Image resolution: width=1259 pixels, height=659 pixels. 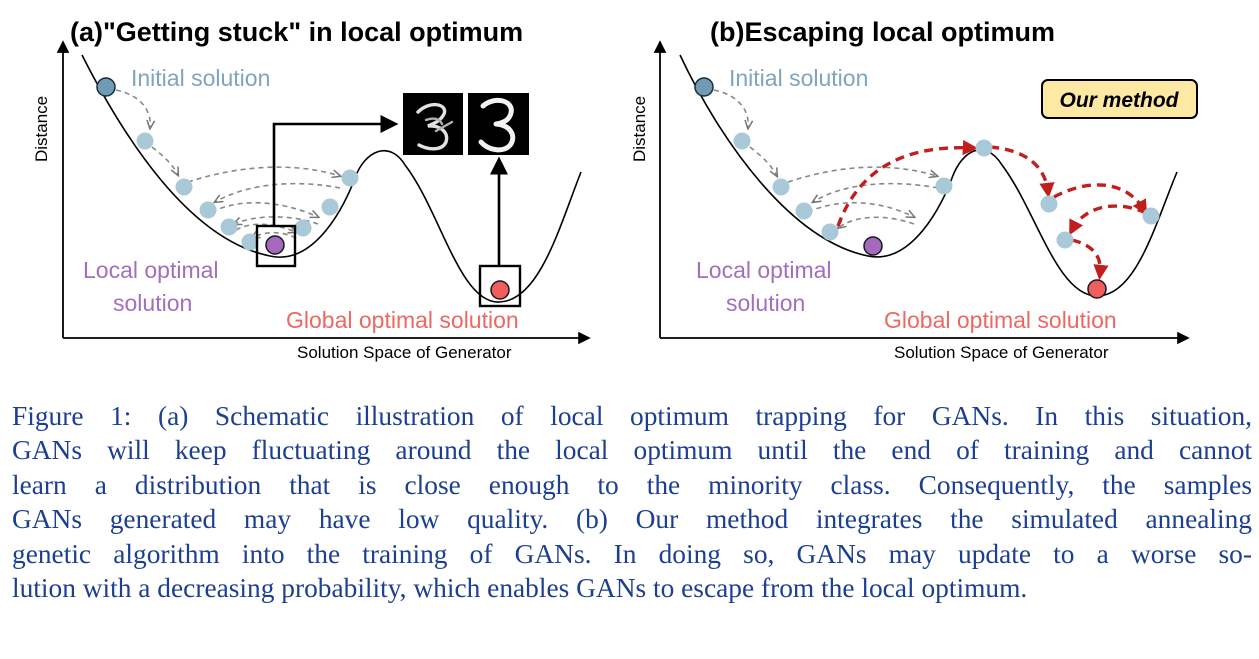 I want to click on panel-a-title: (a)"Getting stuck" in local optimum, so click(x=296, y=32).